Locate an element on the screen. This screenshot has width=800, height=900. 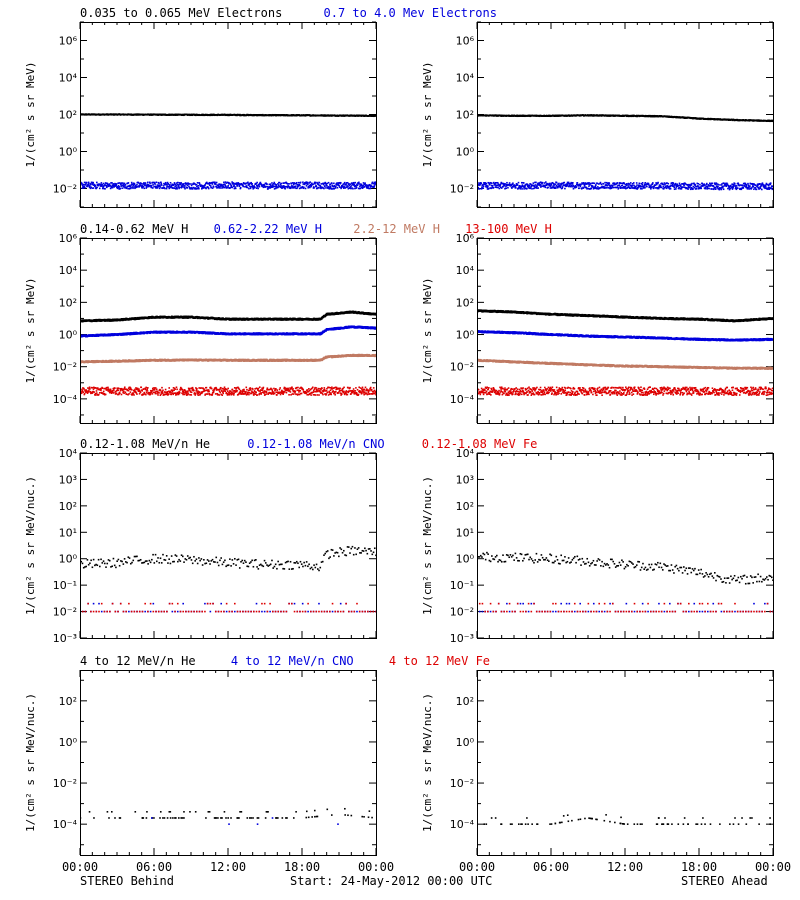
data-points is located at coordinates (228, 353).